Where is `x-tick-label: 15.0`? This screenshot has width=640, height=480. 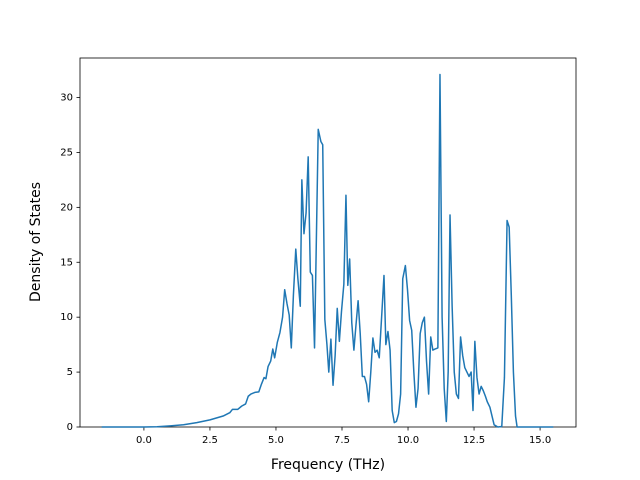 x-tick-label: 15.0 is located at coordinates (540, 440).